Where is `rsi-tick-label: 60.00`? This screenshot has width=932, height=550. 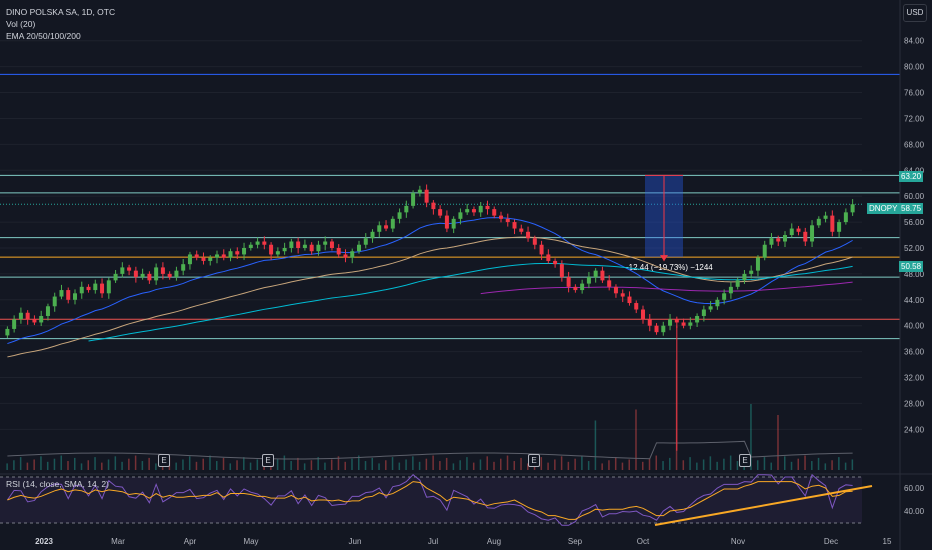 rsi-tick-label: 60.00 is located at coordinates (914, 488).